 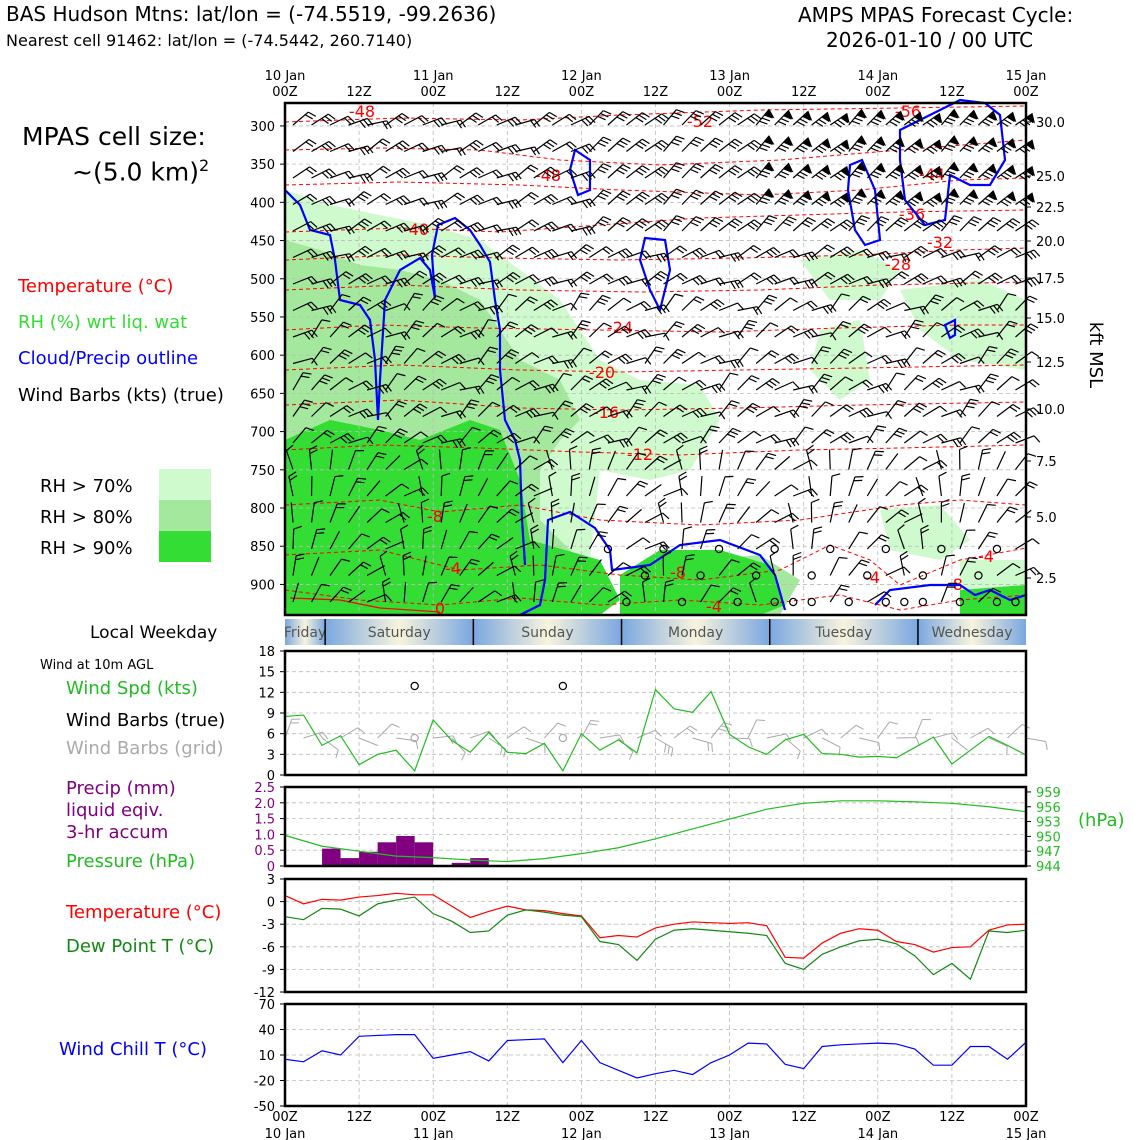 I want to click on height-tick-label: 25.0, so click(x=1050, y=177).